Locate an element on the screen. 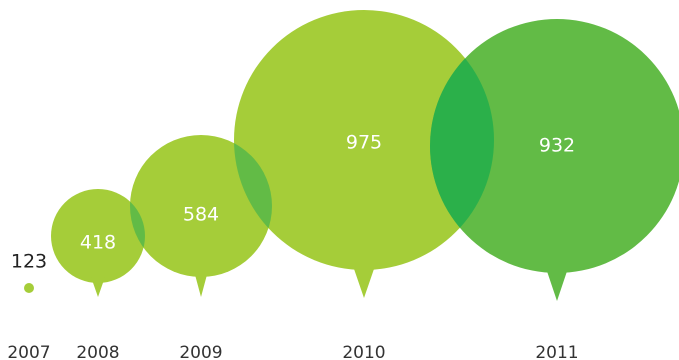  bubble-pointer-2008 is located at coordinates (98, 287).